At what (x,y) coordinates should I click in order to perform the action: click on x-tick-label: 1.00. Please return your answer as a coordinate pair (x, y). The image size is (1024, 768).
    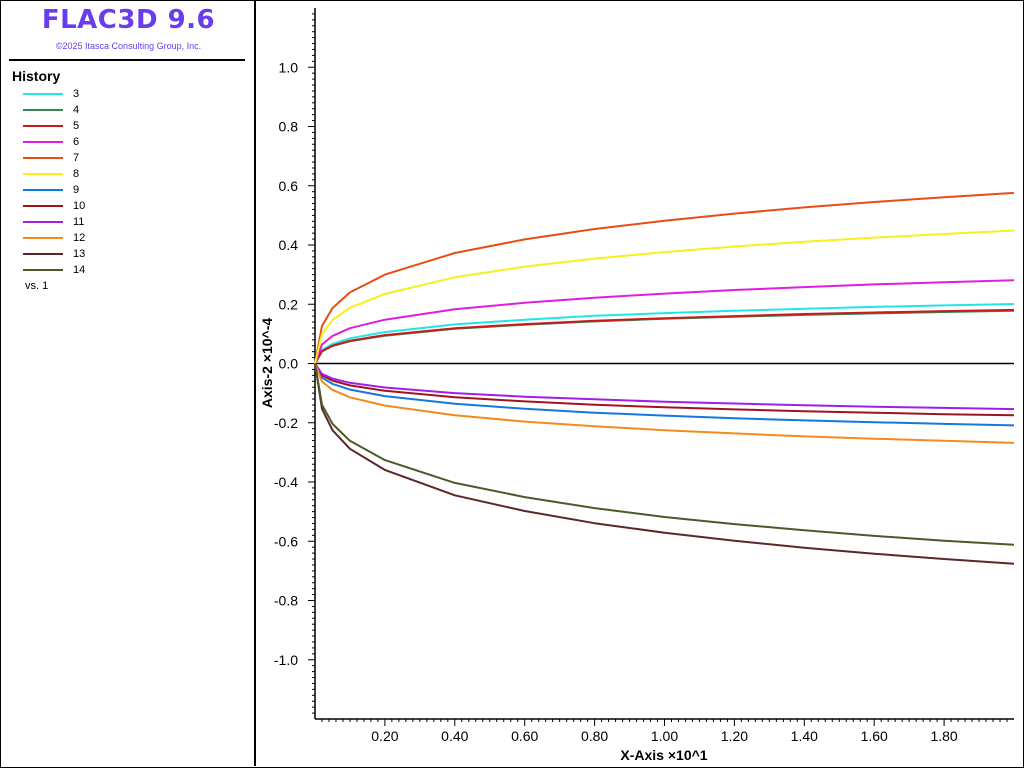
    Looking at the image, I should click on (664, 736).